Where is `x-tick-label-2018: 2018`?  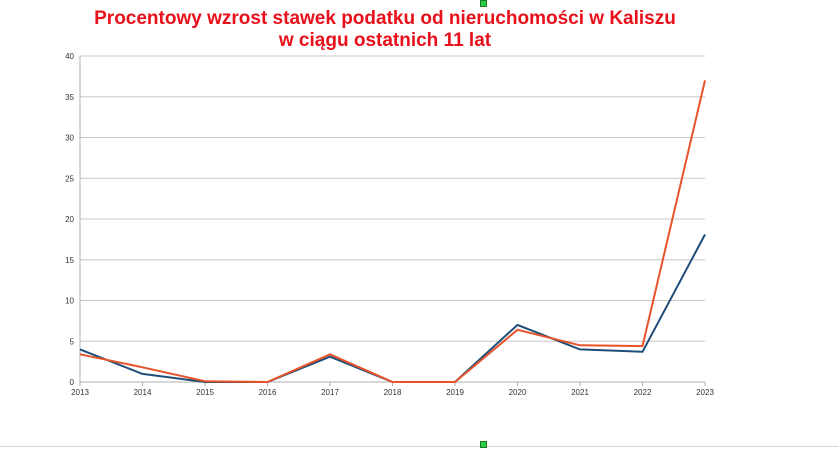 x-tick-label-2018: 2018 is located at coordinates (393, 392).